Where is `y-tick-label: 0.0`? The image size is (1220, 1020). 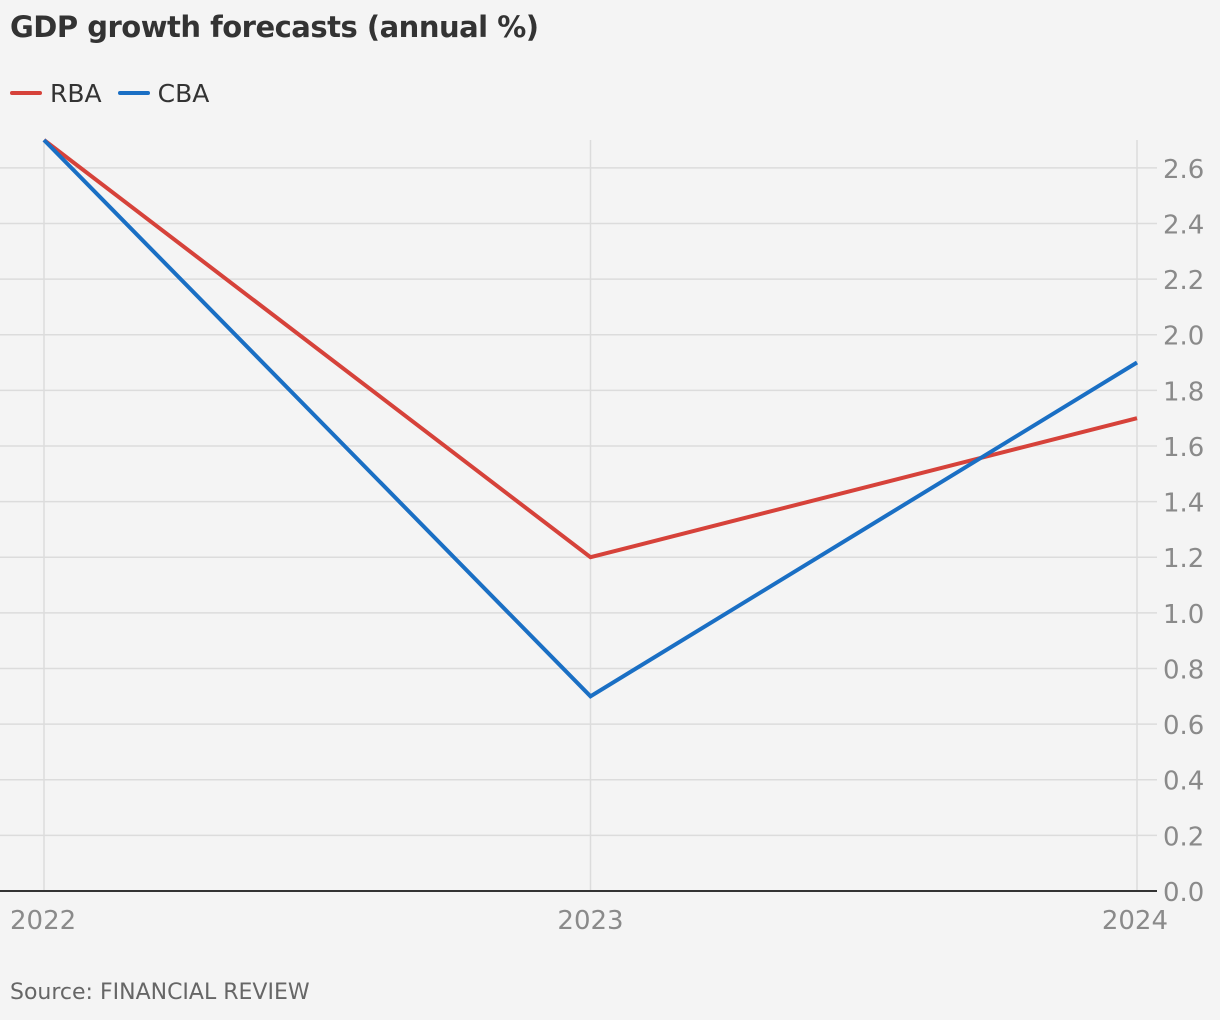
y-tick-label: 0.0 is located at coordinates (1183, 893).